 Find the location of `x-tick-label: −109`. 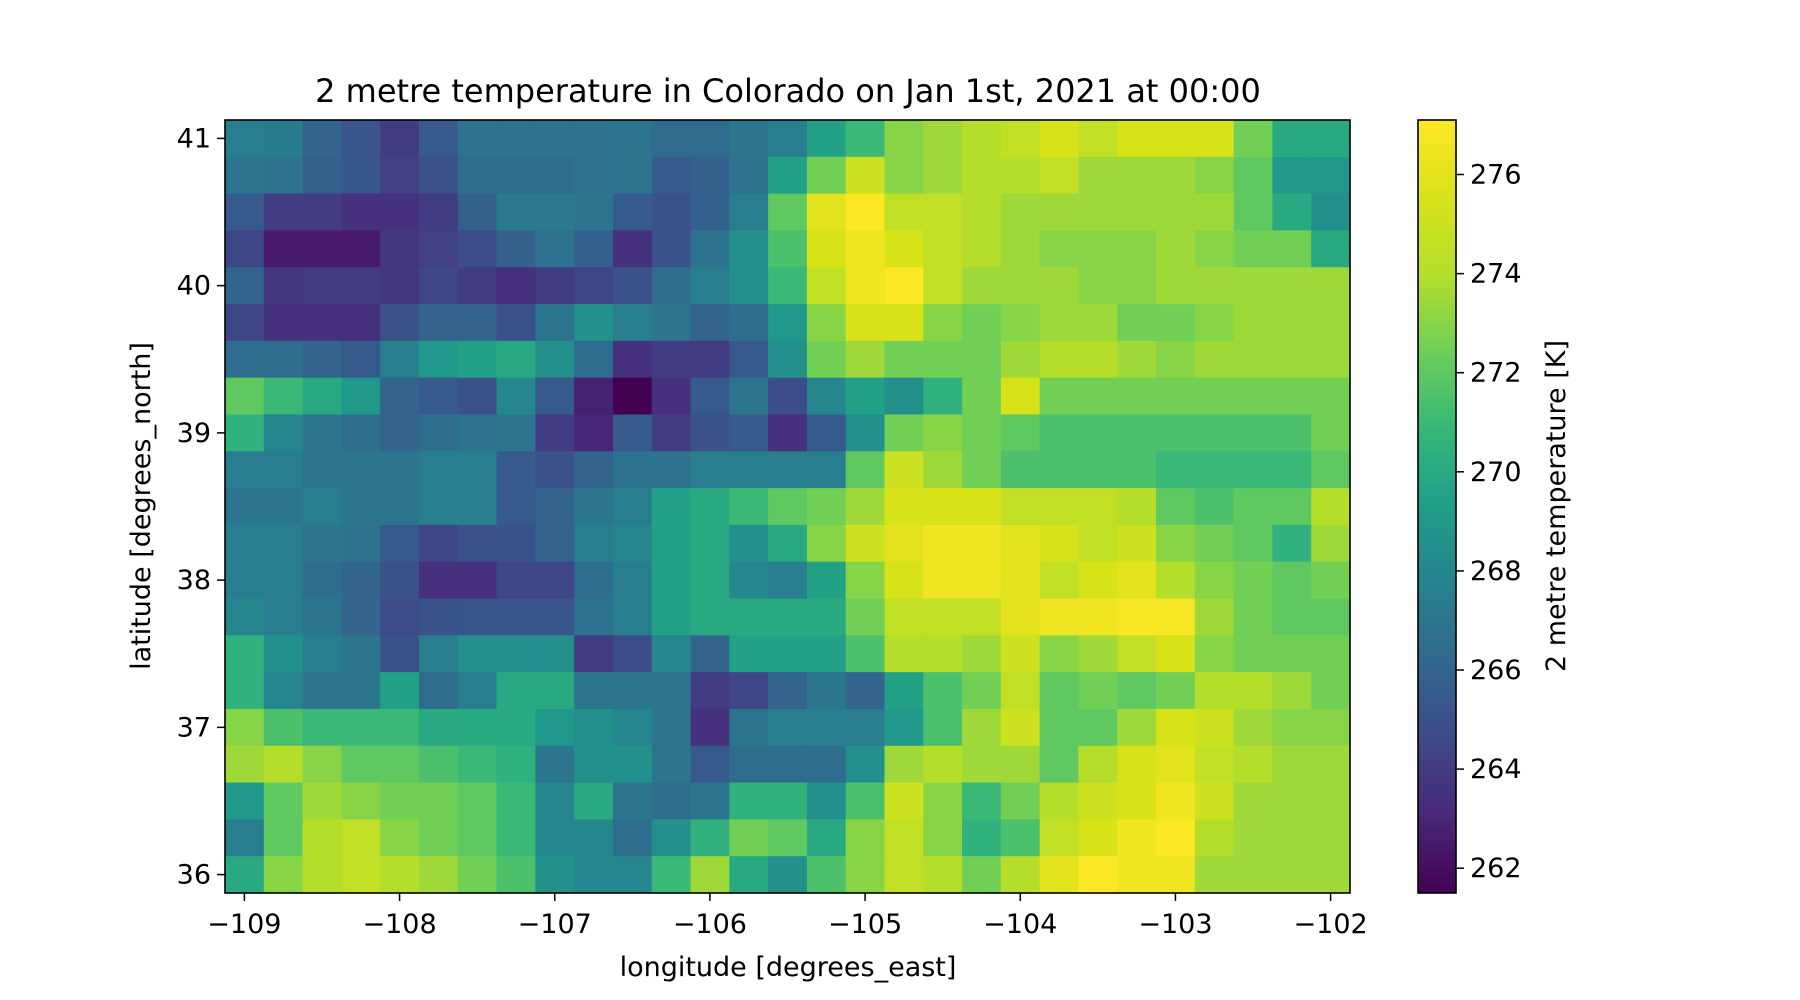

x-tick-label: −109 is located at coordinates (244, 924).